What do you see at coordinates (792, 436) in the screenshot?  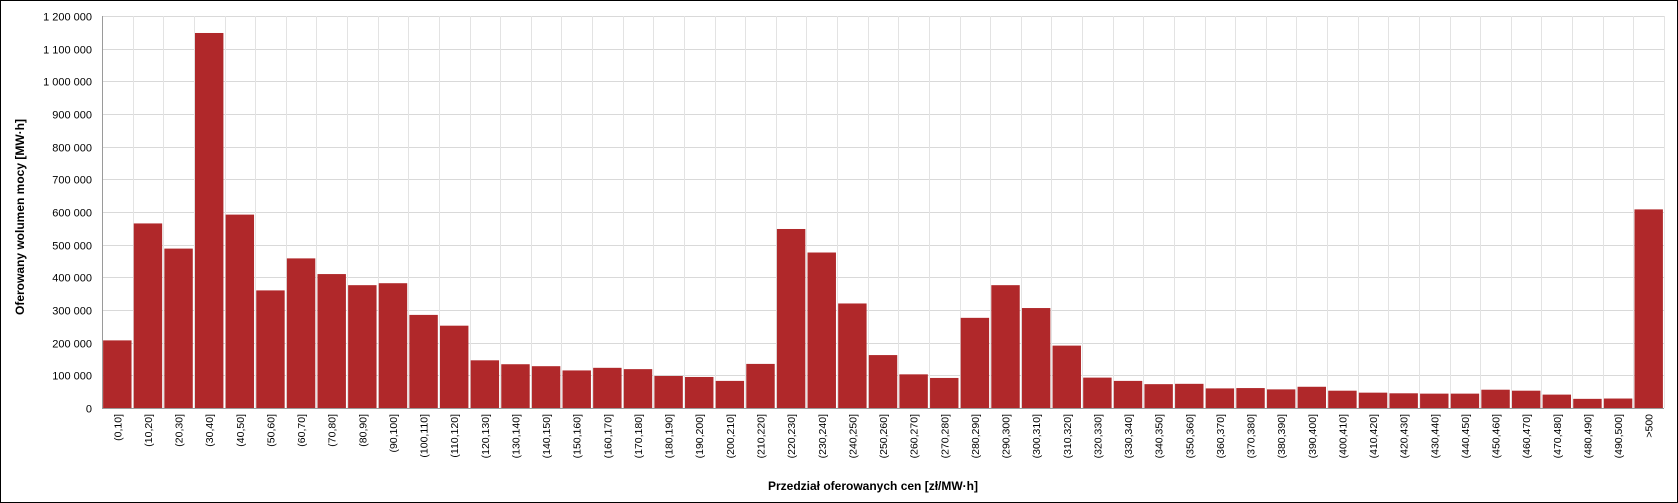 I see `x-tick-label: (220,230]` at bounding box center [792, 436].